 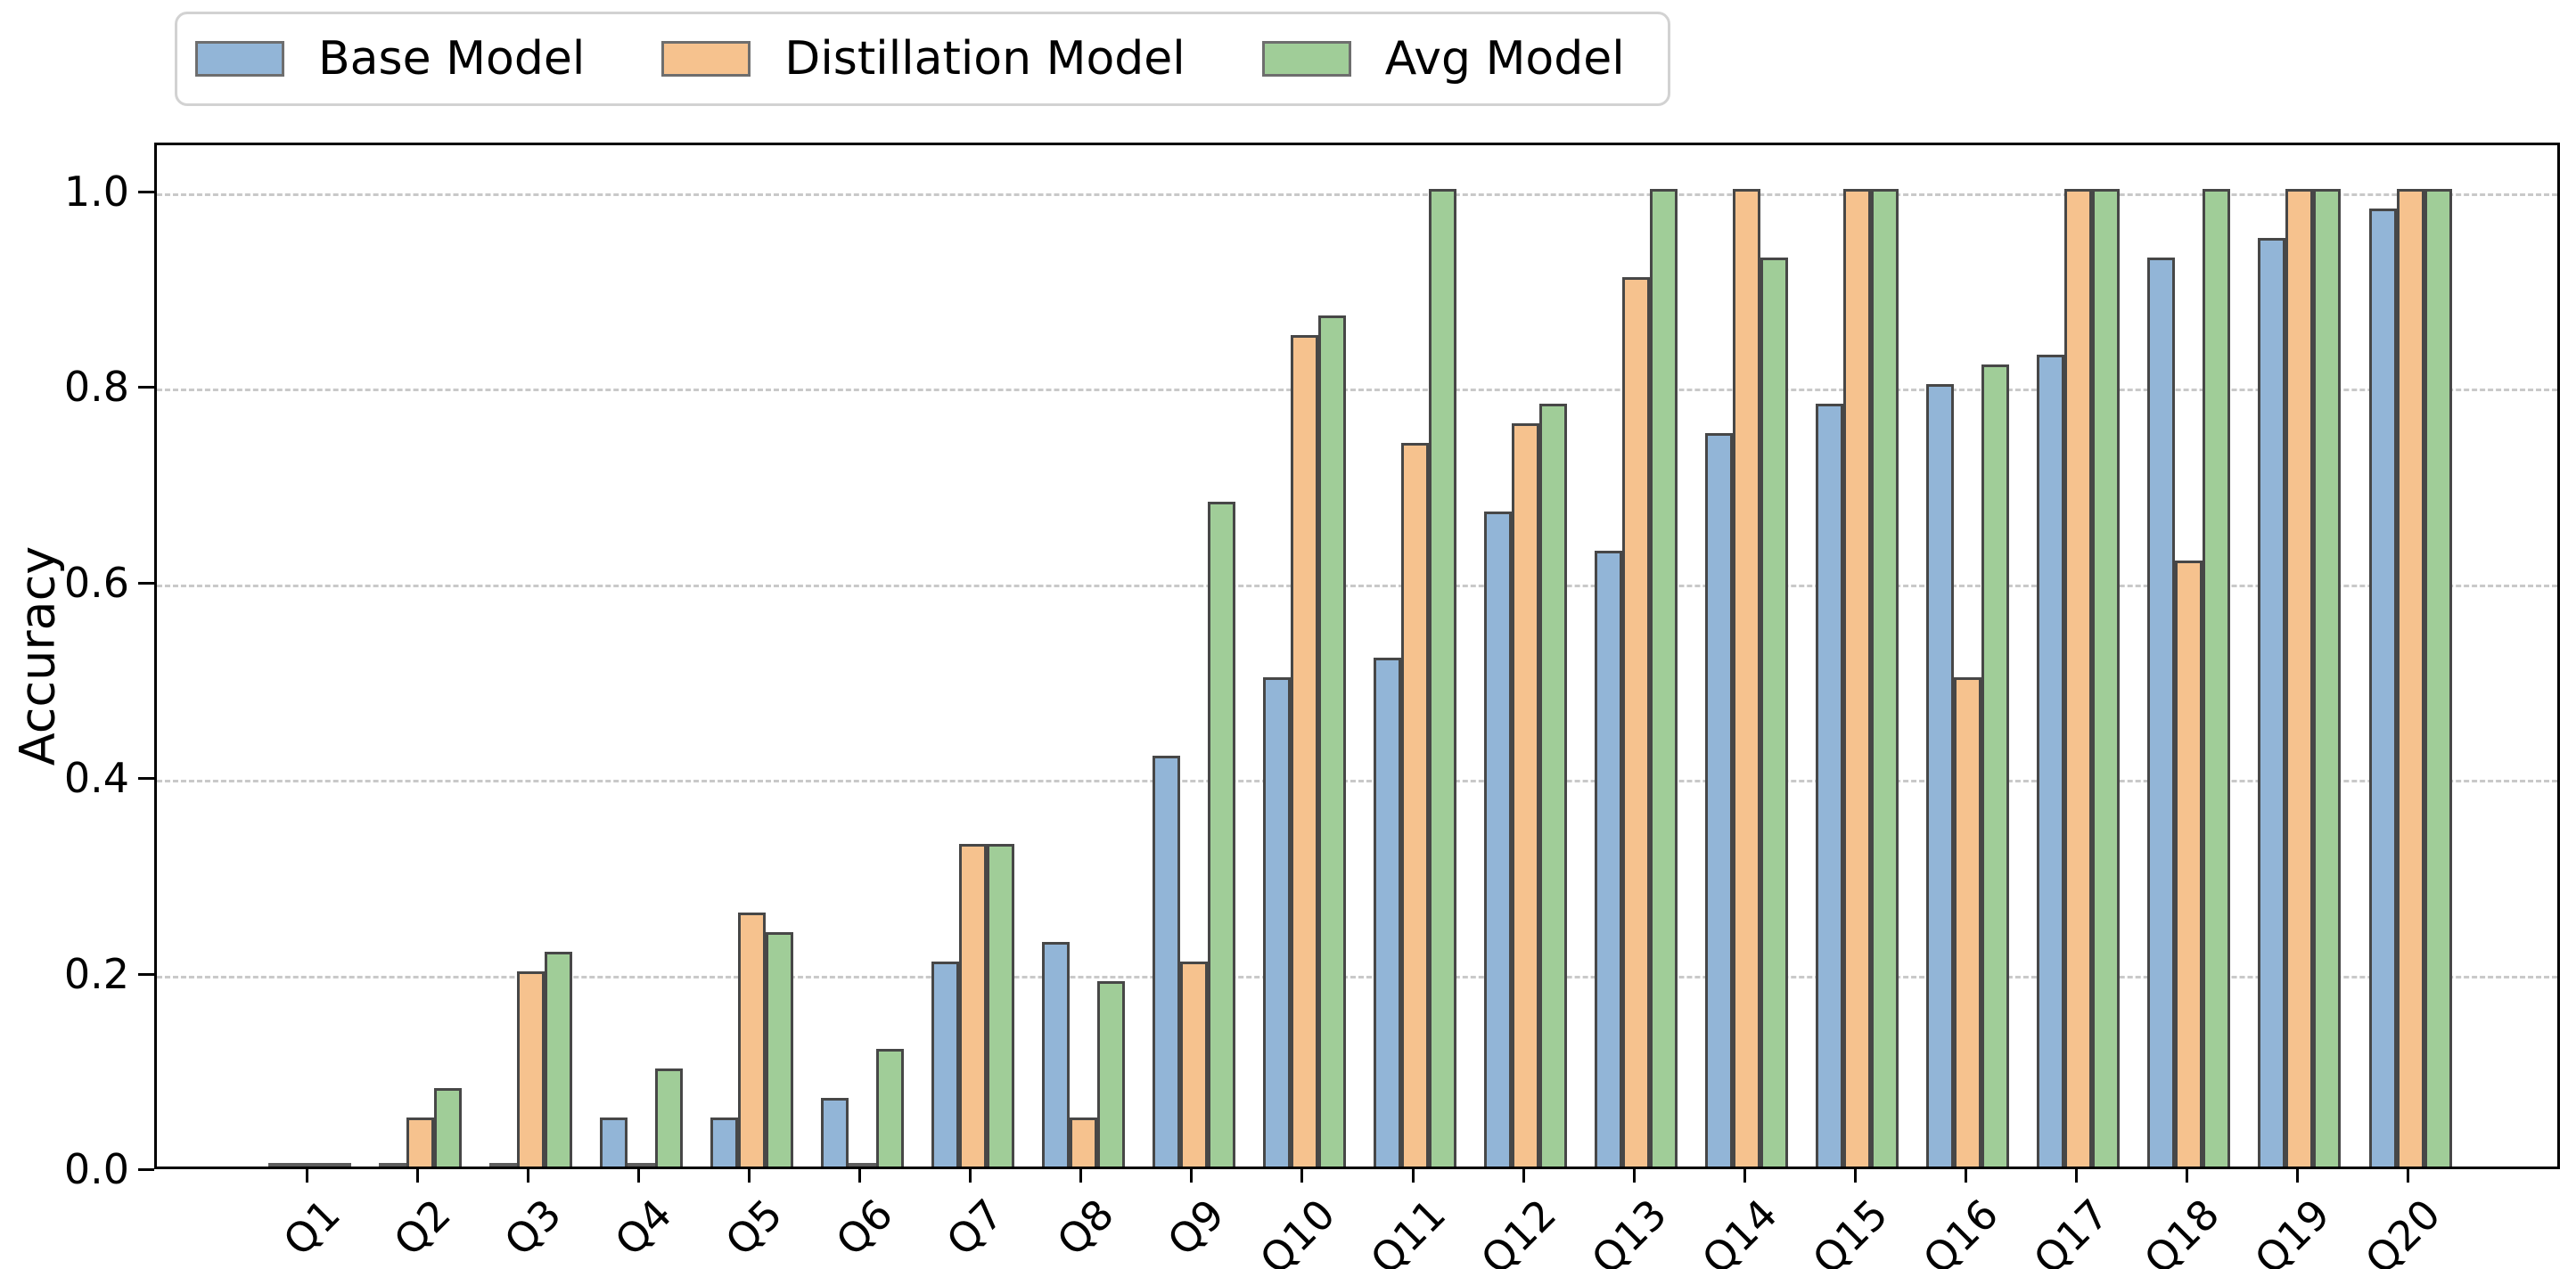 I want to click on x-tick-mark-q4, so click(x=639, y=1176).